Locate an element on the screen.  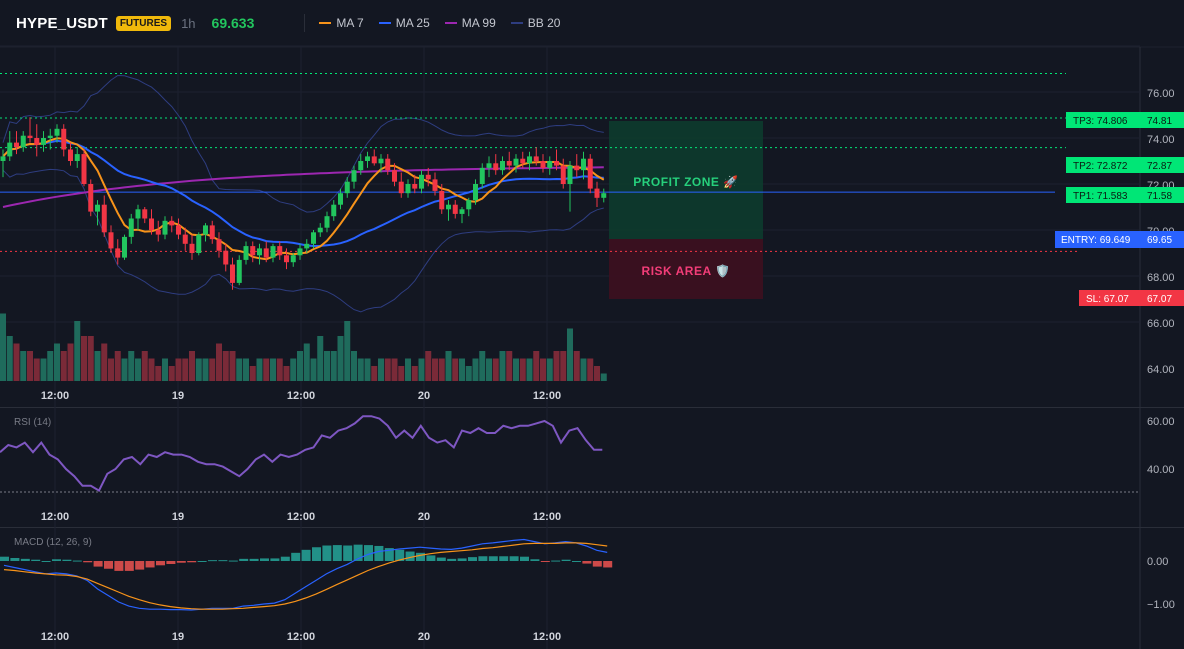
sl-axis-value: 67.07 is located at coordinates (1159, 299).